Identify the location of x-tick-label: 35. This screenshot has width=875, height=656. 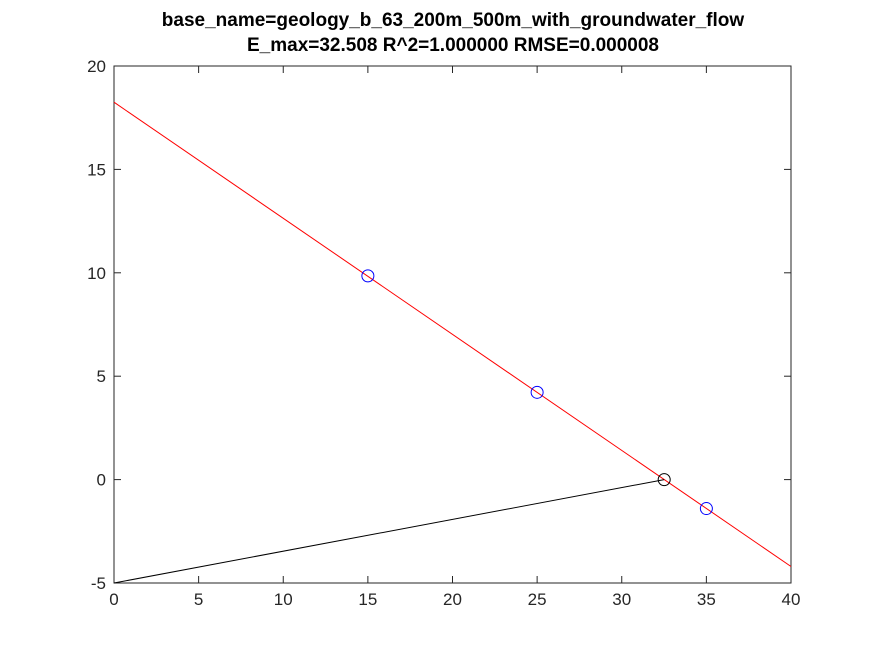
(706, 599).